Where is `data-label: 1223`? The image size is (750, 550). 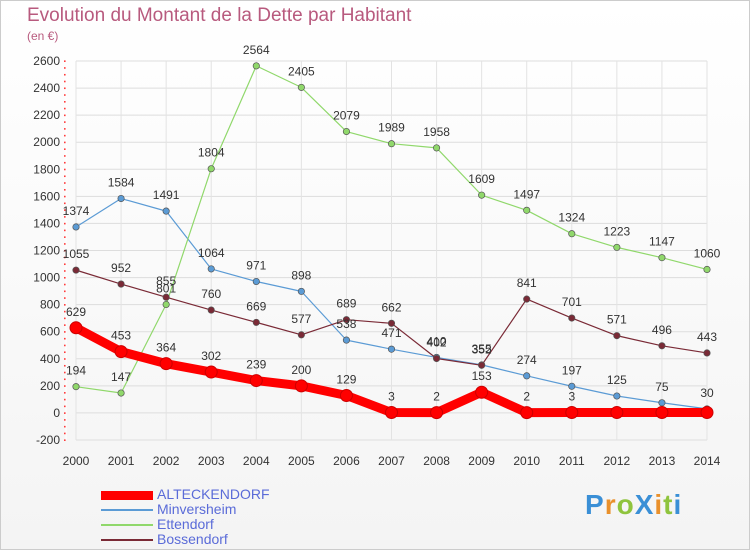 data-label: 1223 is located at coordinates (617, 231).